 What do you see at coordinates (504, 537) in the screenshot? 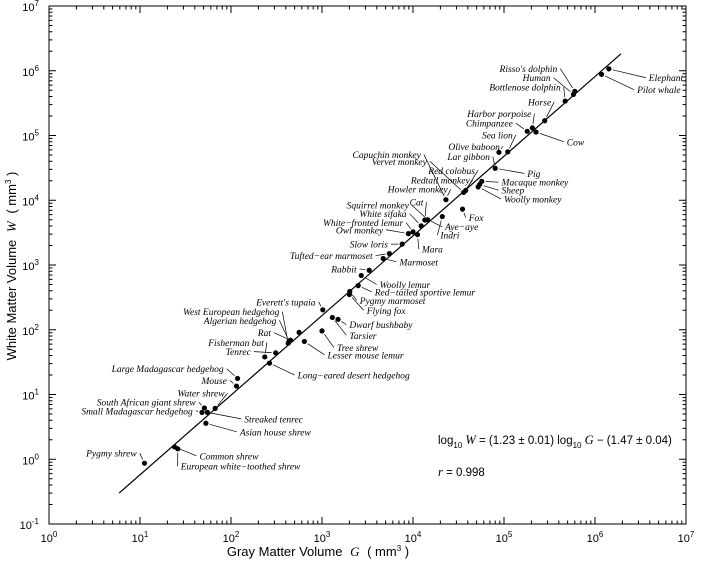
I see `x-tick-label: 10⁵` at bounding box center [504, 537].